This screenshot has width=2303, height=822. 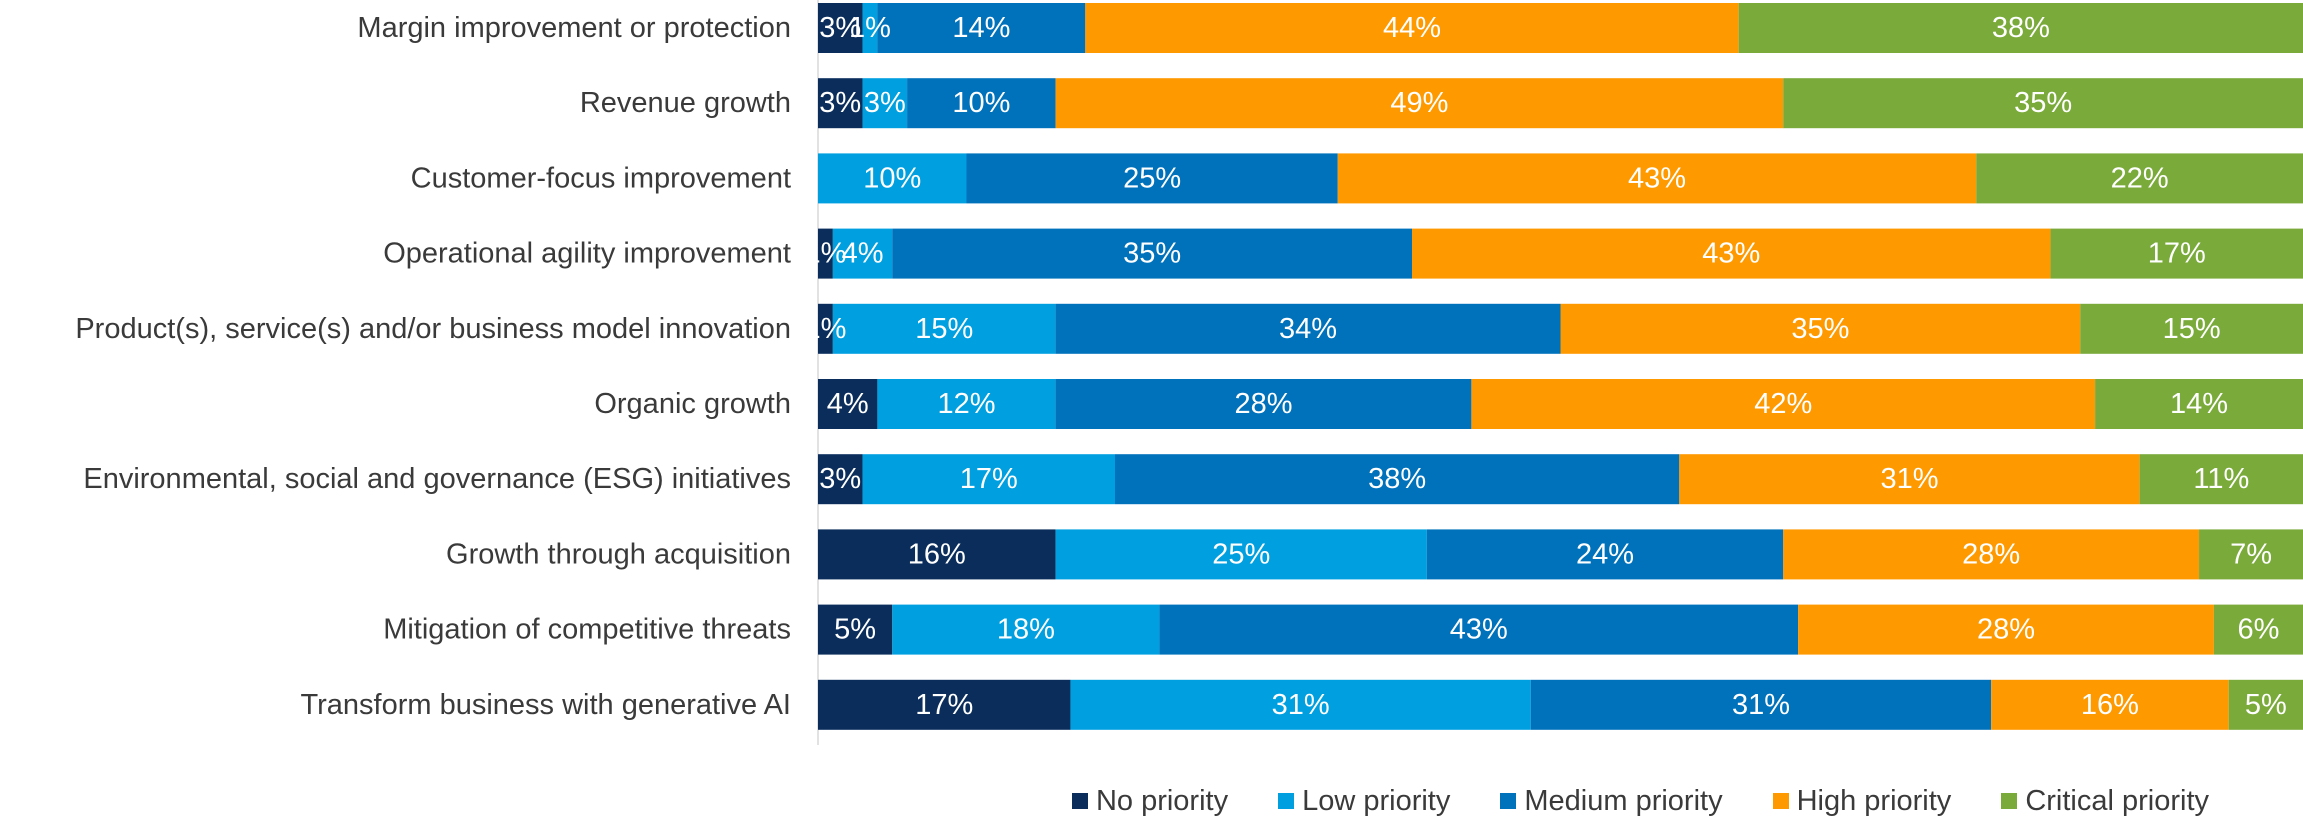 What do you see at coordinates (685, 103) in the screenshot?
I see `category-label: Revenue growth` at bounding box center [685, 103].